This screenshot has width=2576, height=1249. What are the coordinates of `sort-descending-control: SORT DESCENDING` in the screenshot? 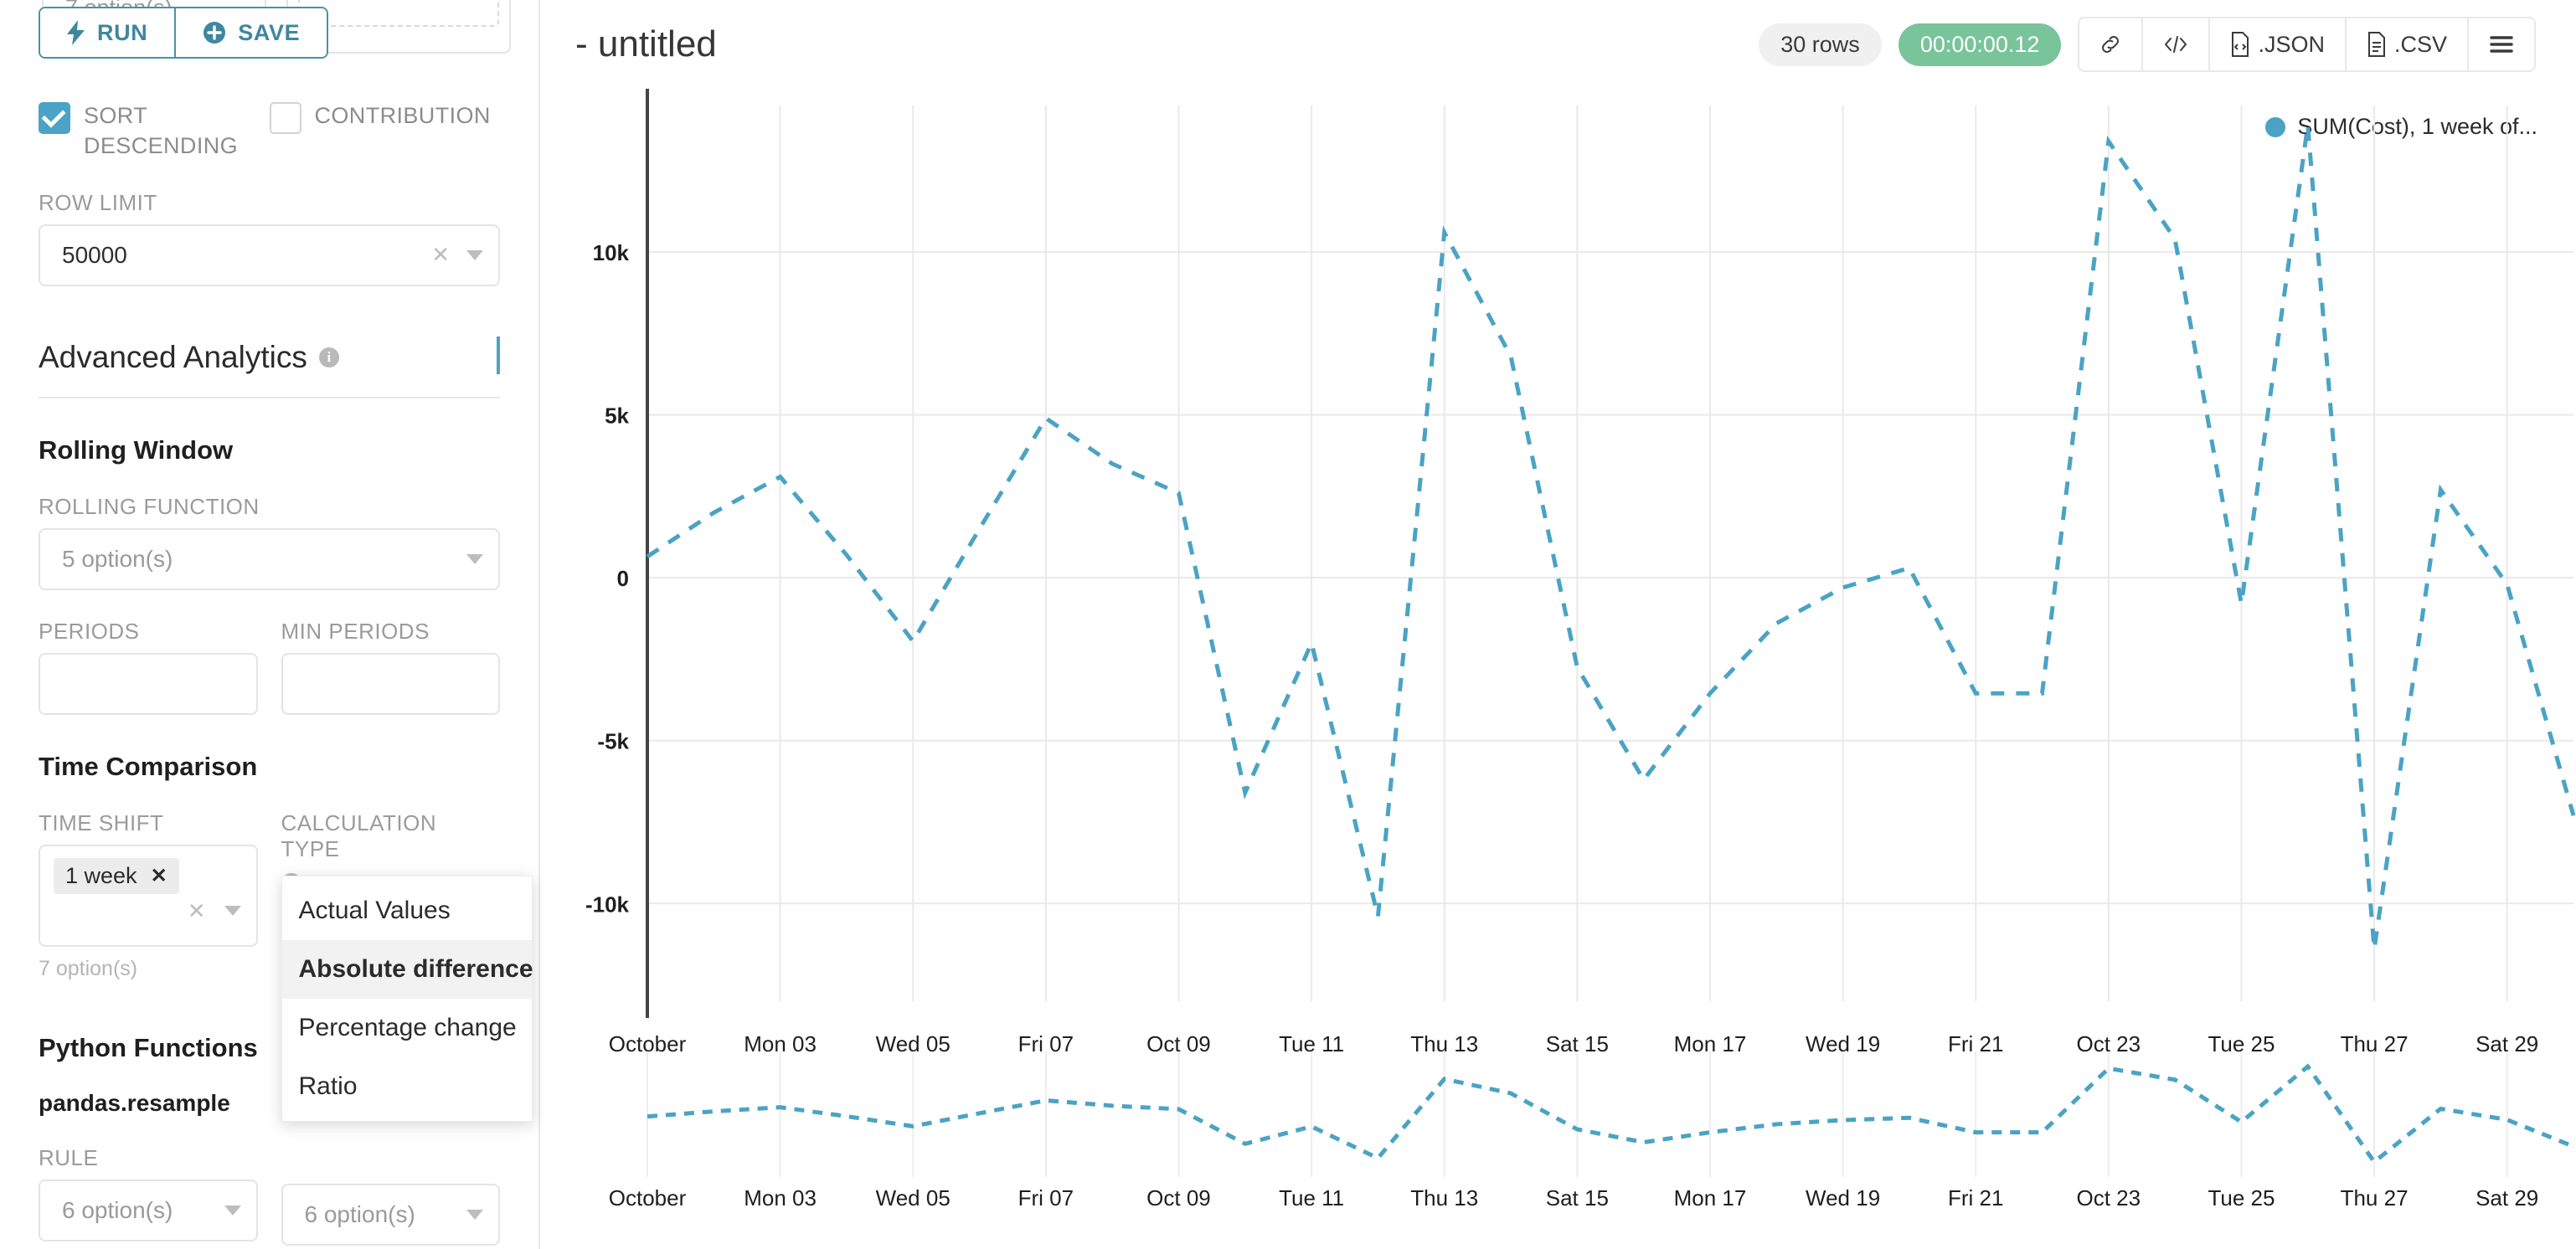 It's located at (154, 131).